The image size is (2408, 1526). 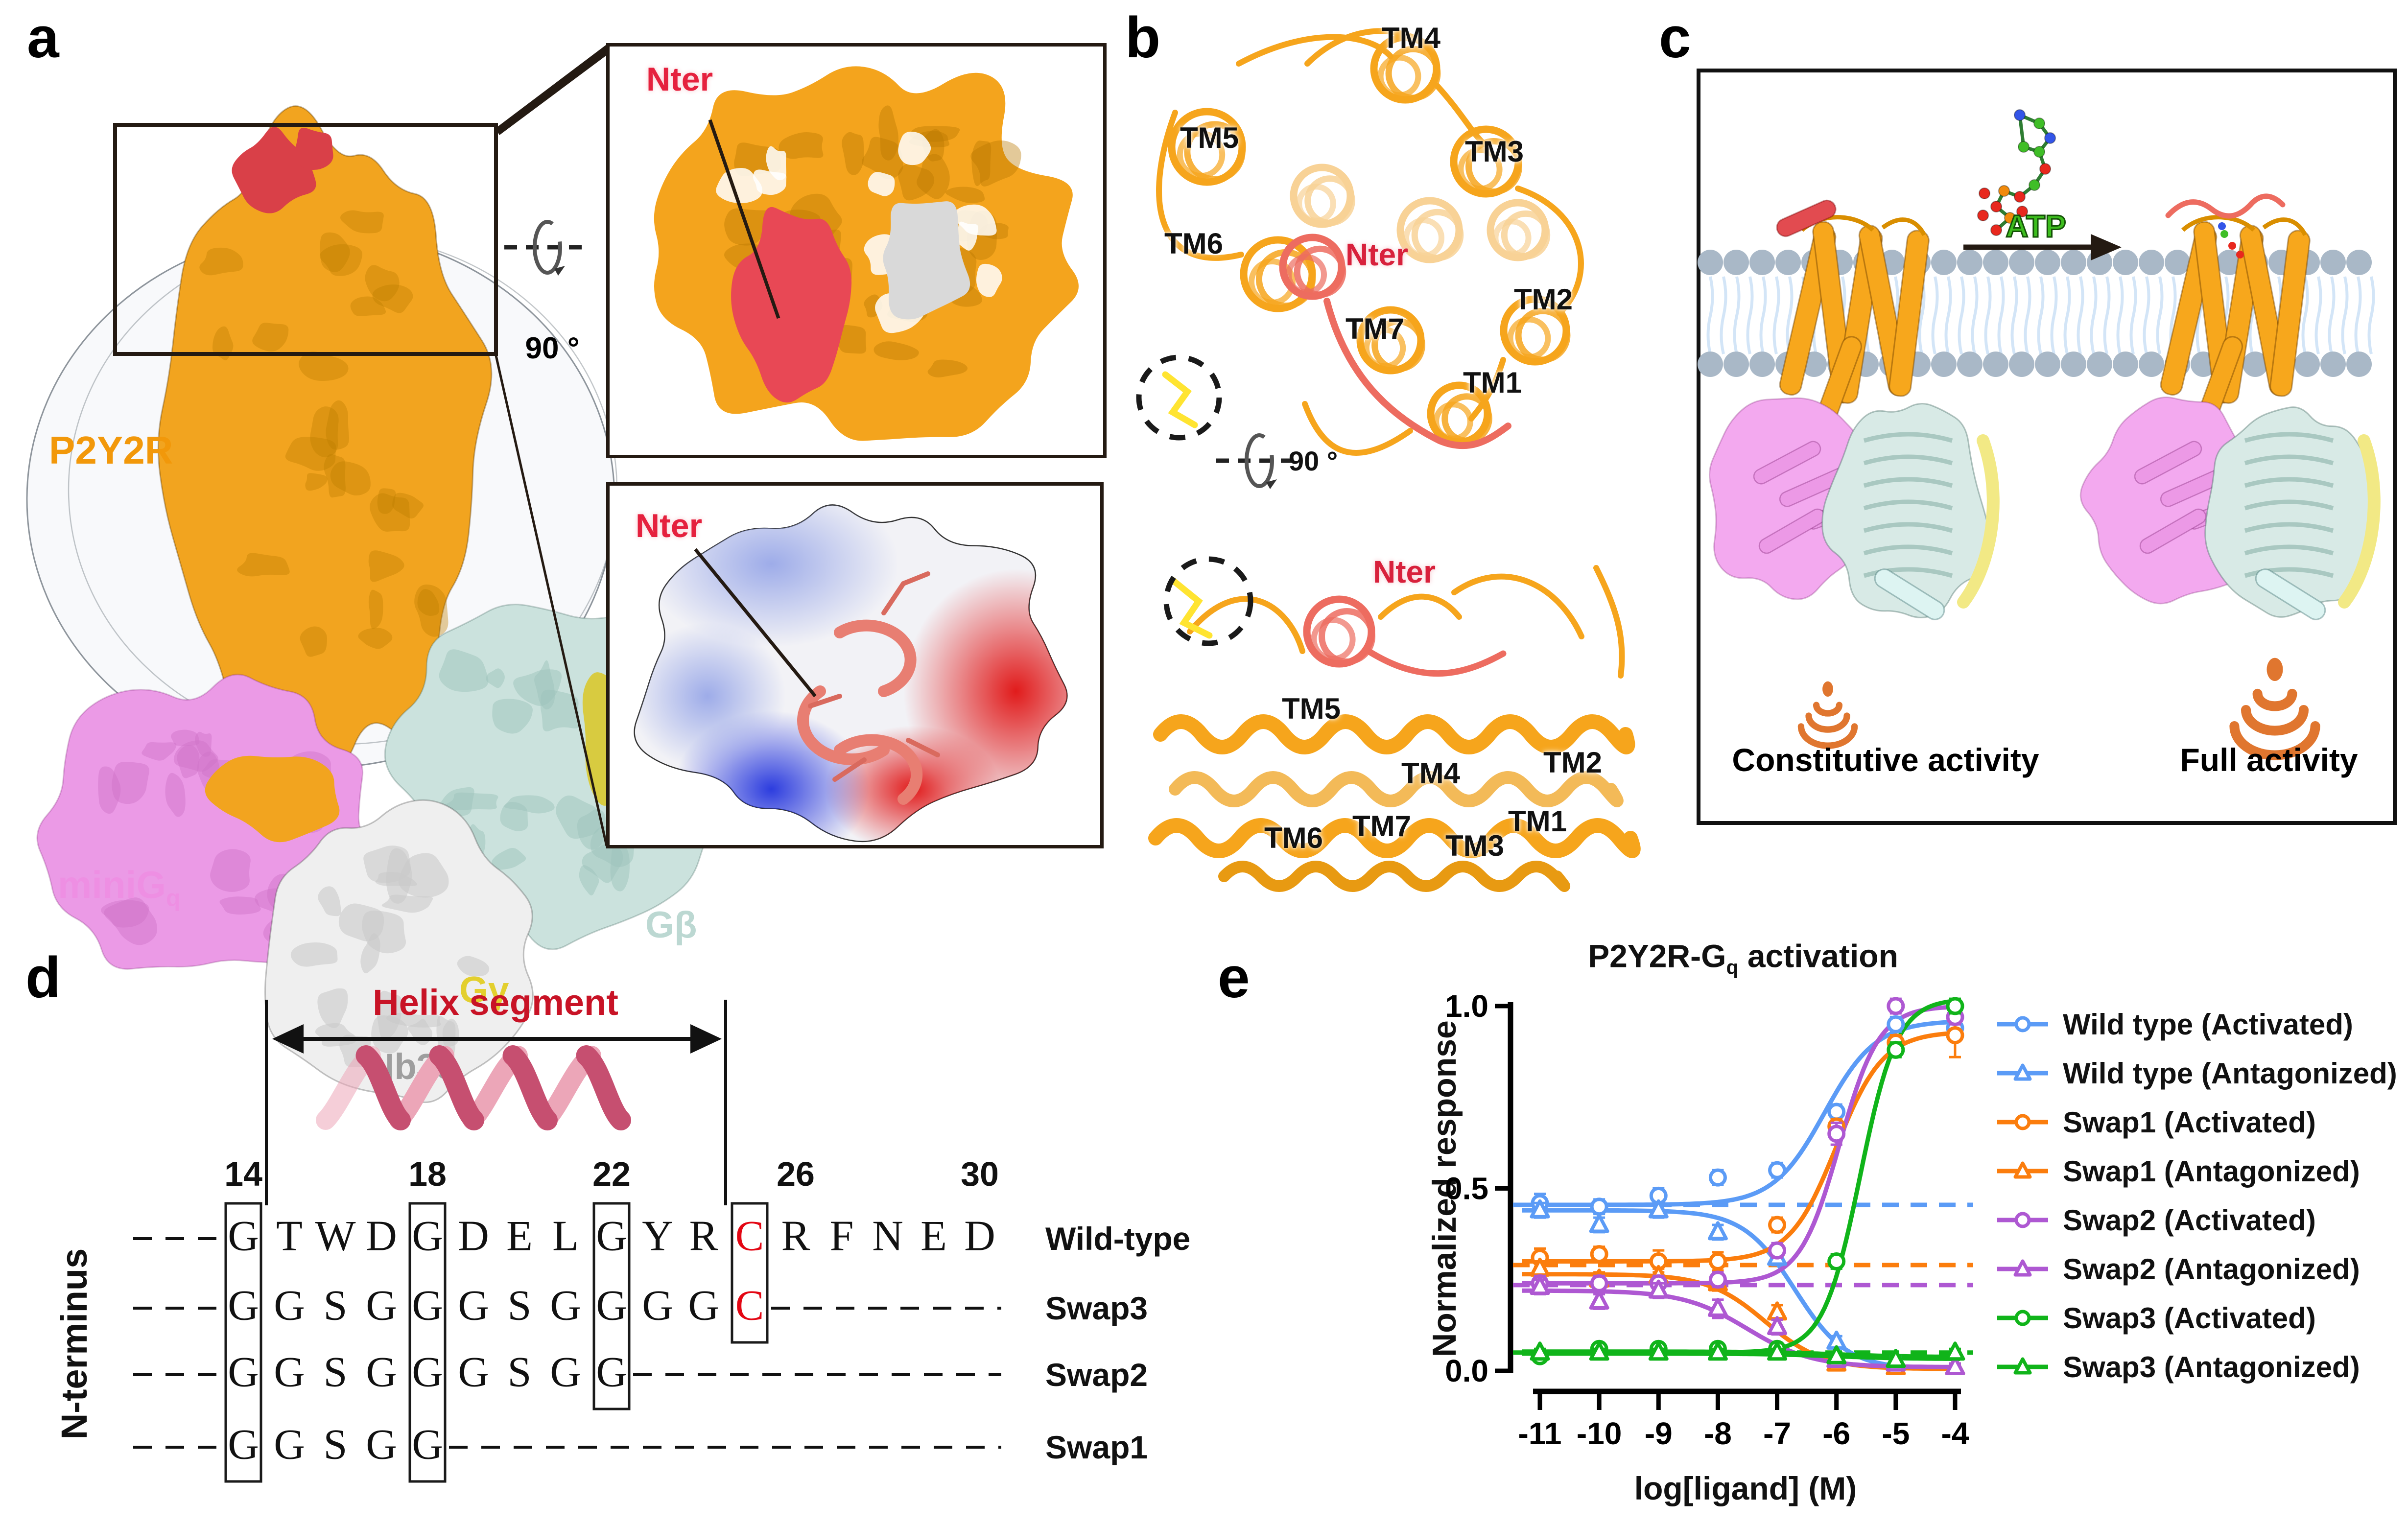 I want to click on chart-title: P2Y2R-Gq activation, so click(x=1743, y=958).